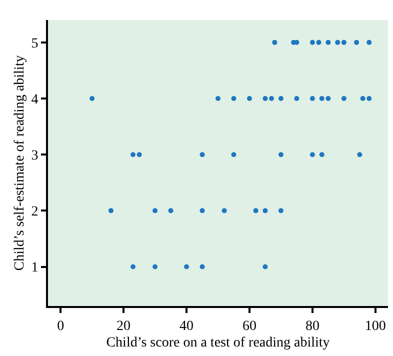 The image size is (393, 356). Describe the element at coordinates (20, 163) in the screenshot. I see `y-axis-title: Child’s self-estimate of reading ability` at that location.